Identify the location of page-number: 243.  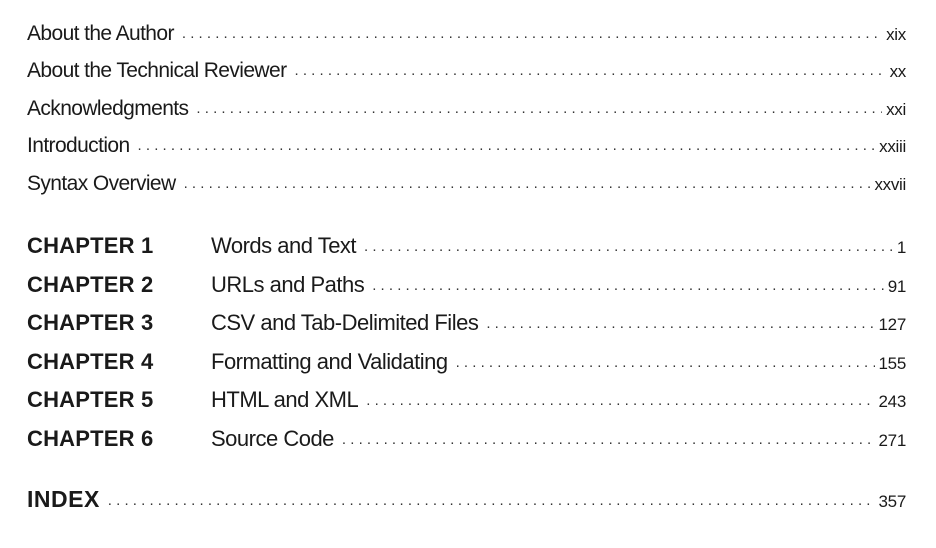
(892, 402).